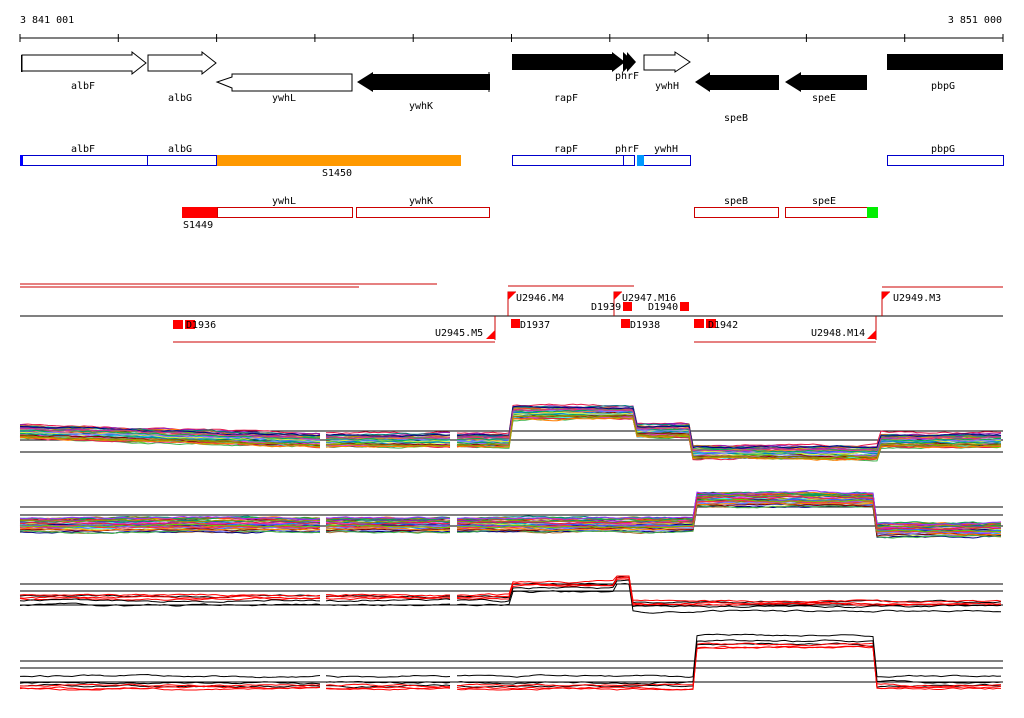 This screenshot has height=718, width=1024. Describe the element at coordinates (180, 149) in the screenshot. I see `transcript-label: albG` at that location.